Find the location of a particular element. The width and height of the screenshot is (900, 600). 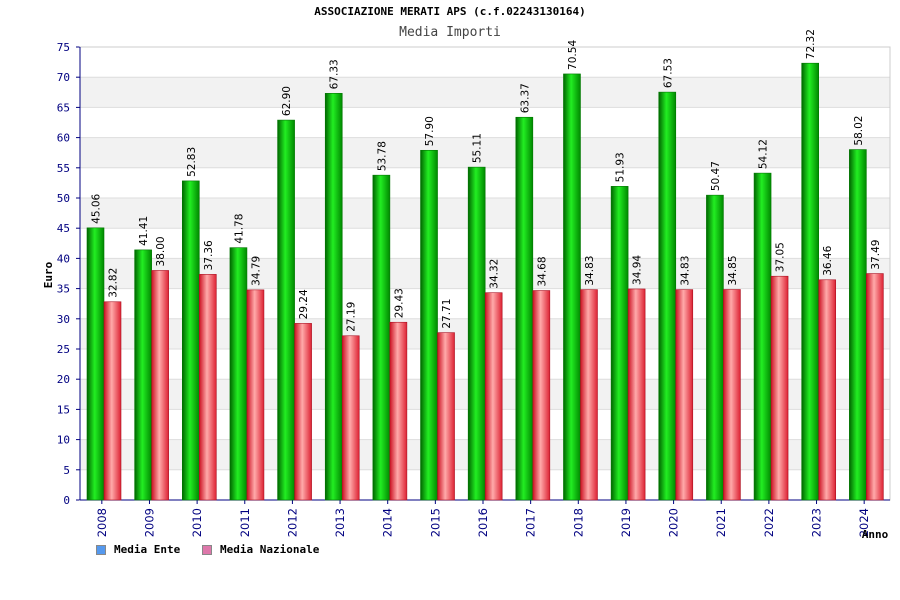

data-label: 53.78 is located at coordinates (382, 156).